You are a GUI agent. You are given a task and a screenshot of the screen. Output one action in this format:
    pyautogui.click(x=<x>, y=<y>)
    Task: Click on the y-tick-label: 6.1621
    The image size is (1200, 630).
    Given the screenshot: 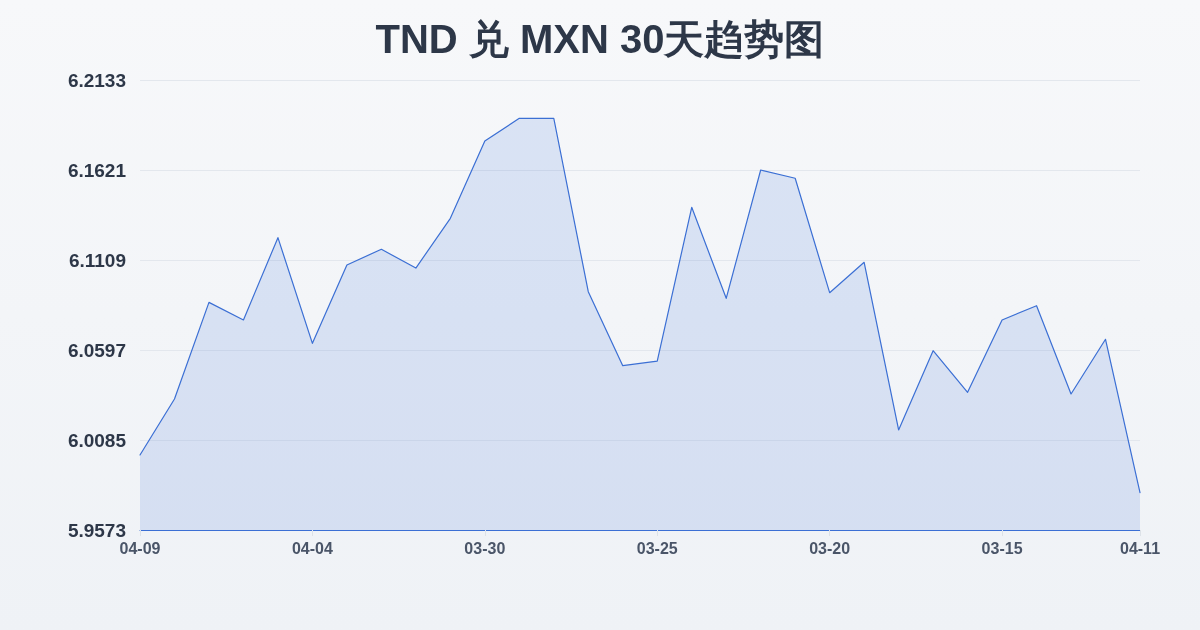 What is the action you would take?
    pyautogui.click(x=97, y=170)
    